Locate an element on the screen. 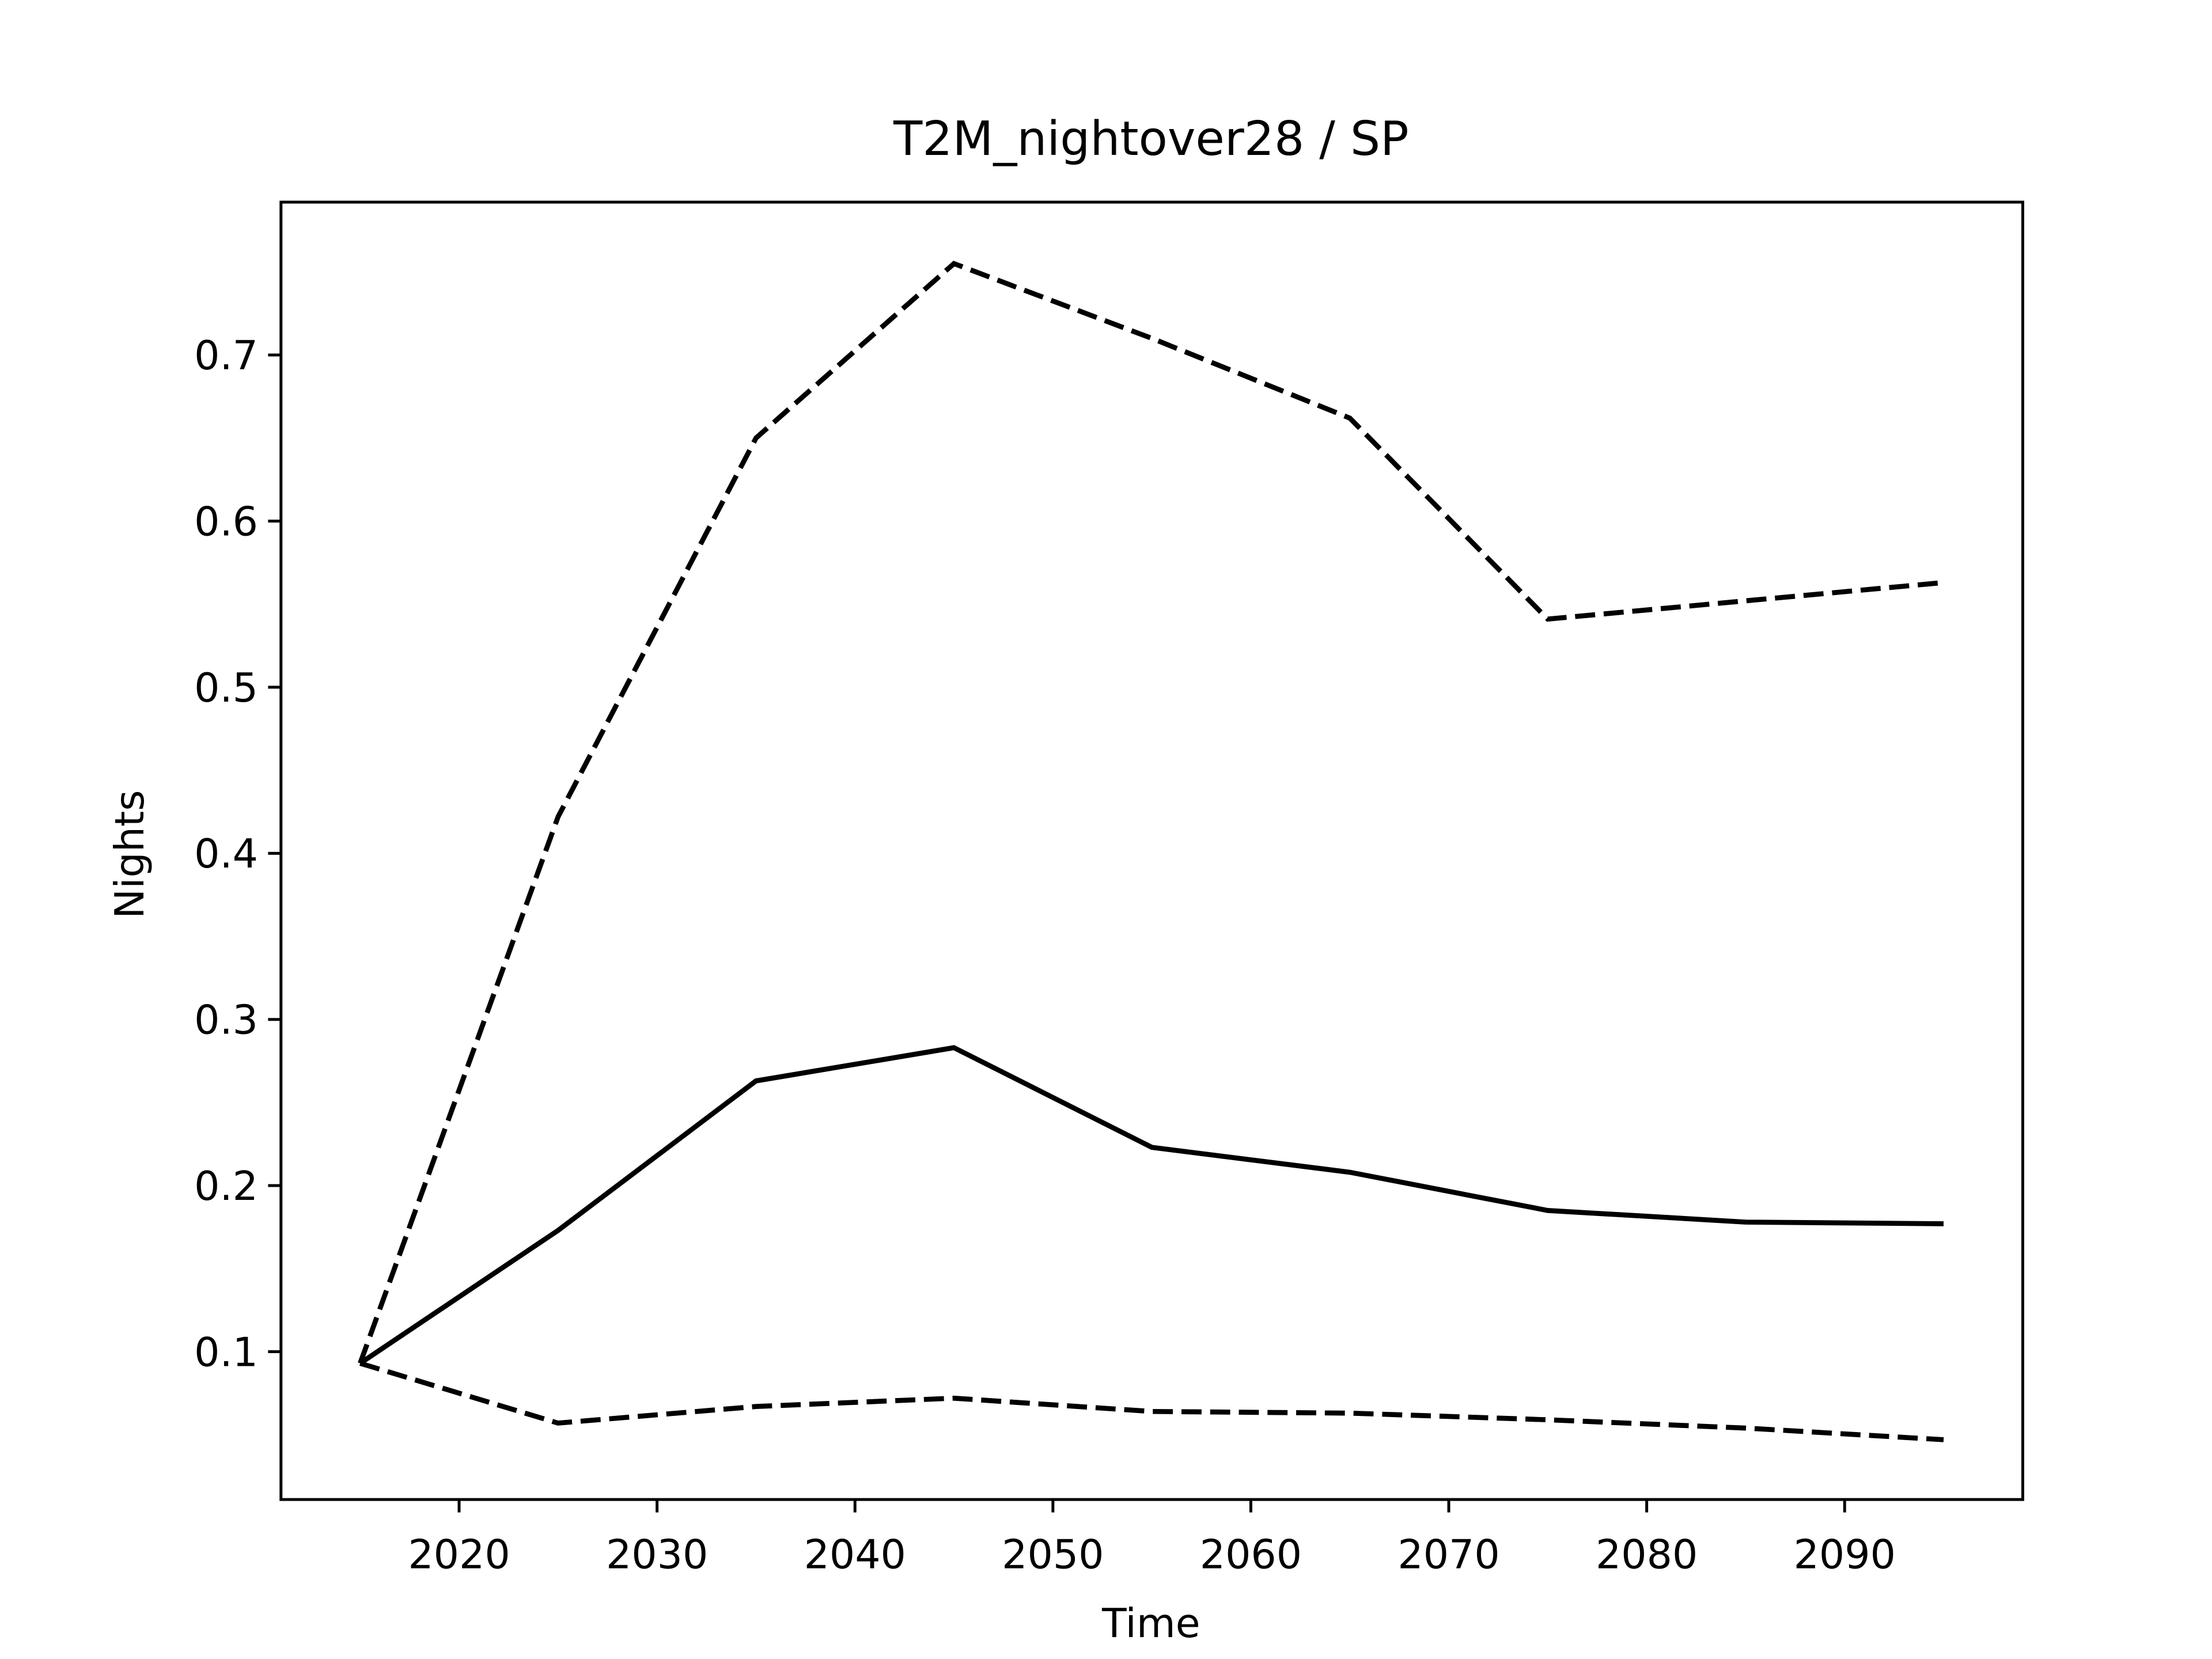 Image resolution: width=2212 pixels, height=1659 pixels. y-tick-label: 0.5 is located at coordinates (226, 688).